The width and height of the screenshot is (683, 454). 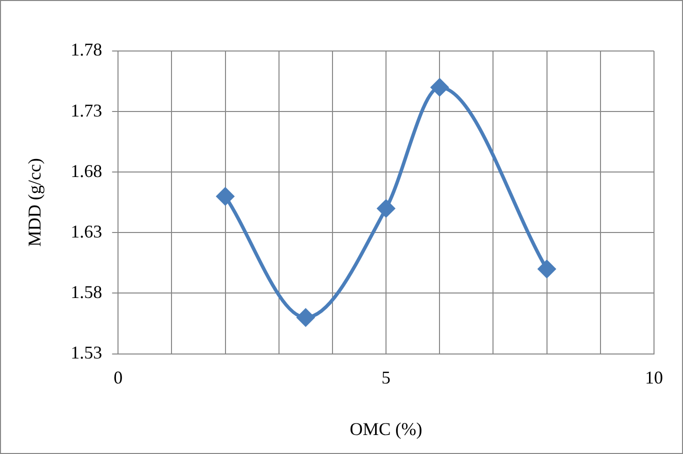 I want to click on y-tick-label: 1.73, so click(x=86, y=110).